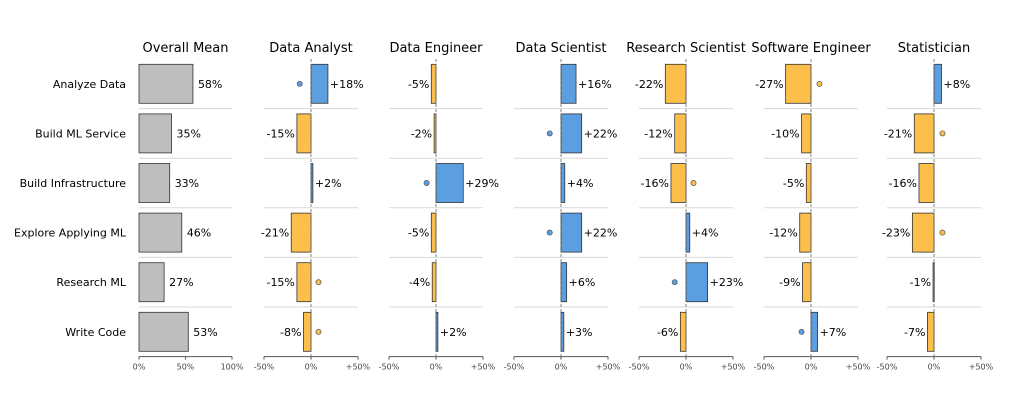 The height and width of the screenshot is (410, 1010). Describe the element at coordinates (210, 84) in the screenshot. I see `data-label: 58%` at that location.